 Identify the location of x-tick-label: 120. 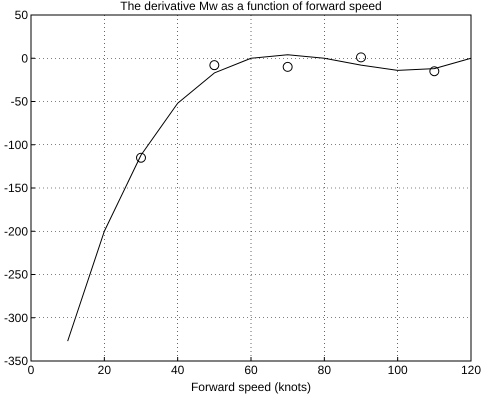
(471, 370).